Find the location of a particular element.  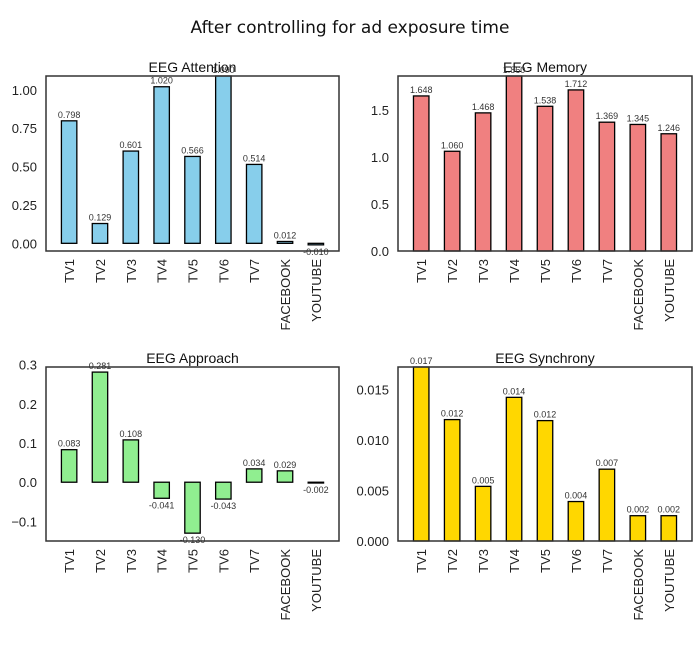

data-label: 1.860 is located at coordinates (514, 70).